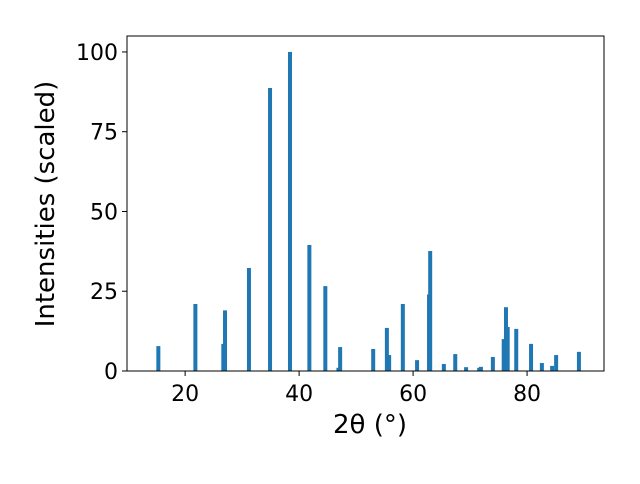 The height and width of the screenshot is (484, 640). I want to click on x-tick-label: 40, so click(299, 394).